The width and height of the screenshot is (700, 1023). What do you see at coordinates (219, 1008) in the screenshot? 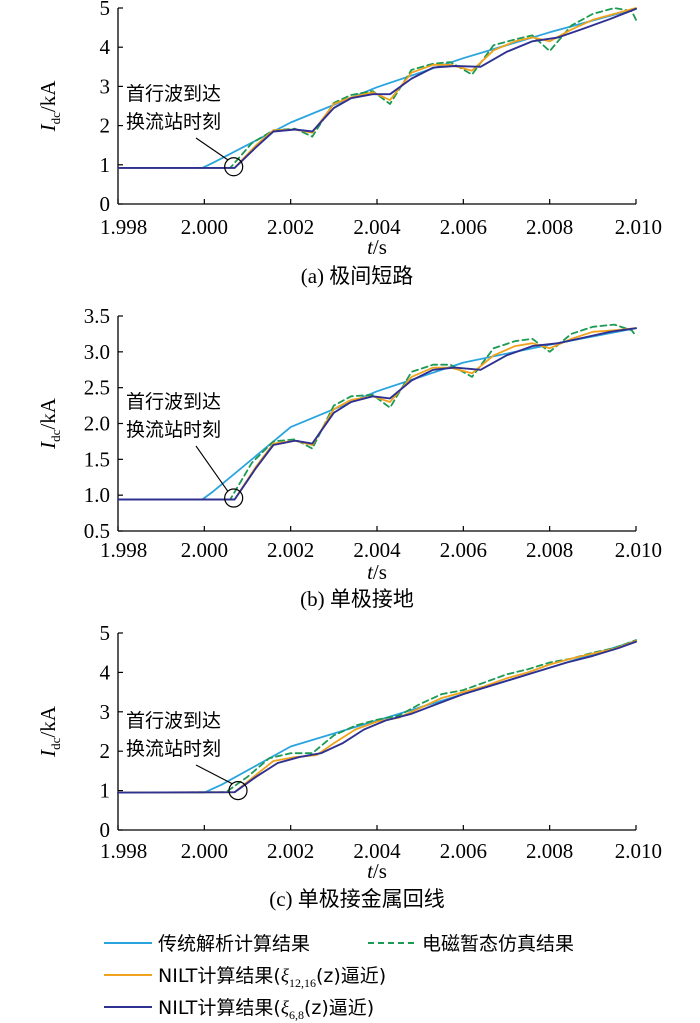
I see `legend-nilt-6-8-prefix: NILT计算结果(` at bounding box center [219, 1008].